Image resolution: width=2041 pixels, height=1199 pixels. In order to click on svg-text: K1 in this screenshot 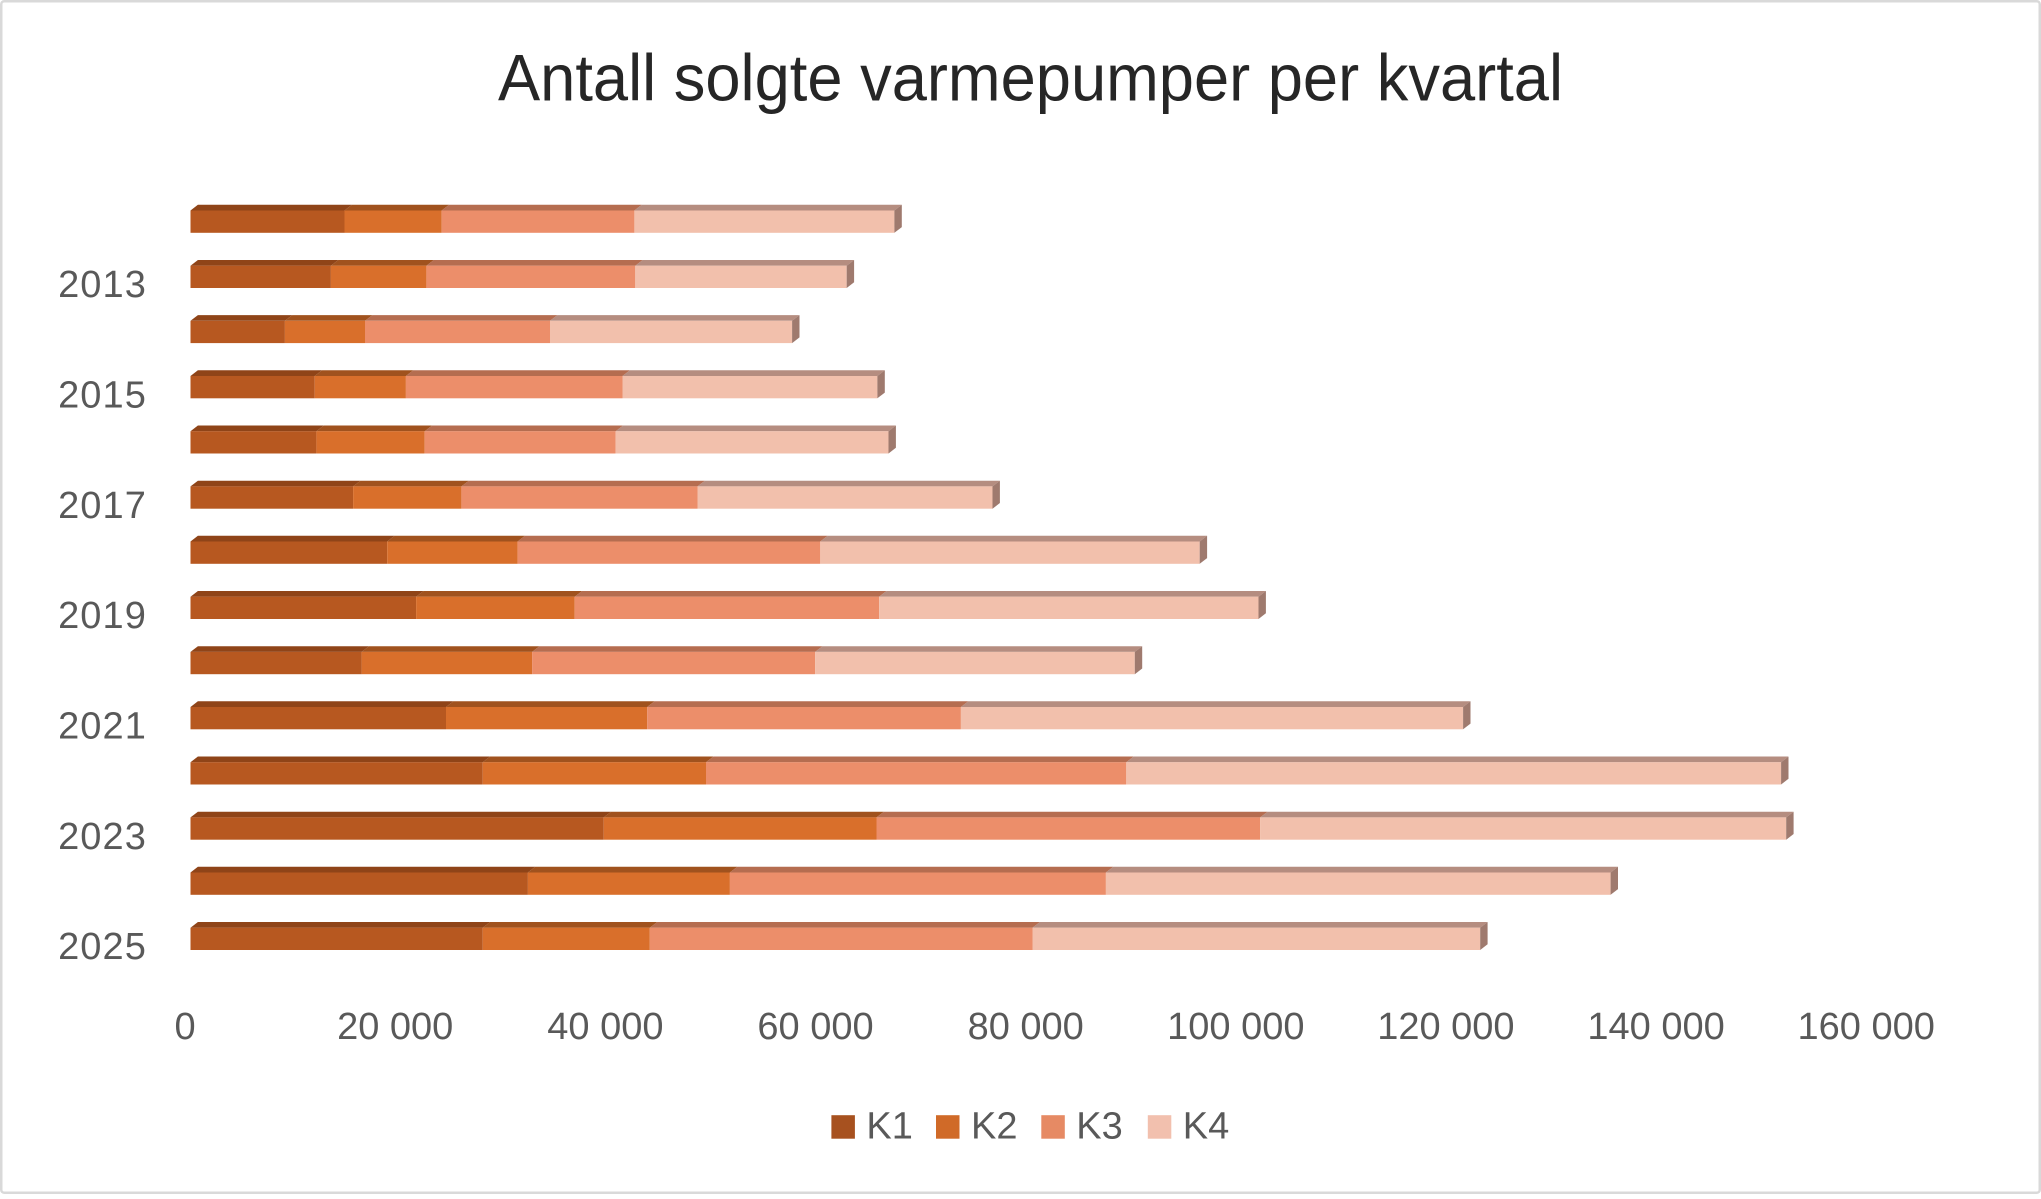, I will do `click(889, 1127)`.